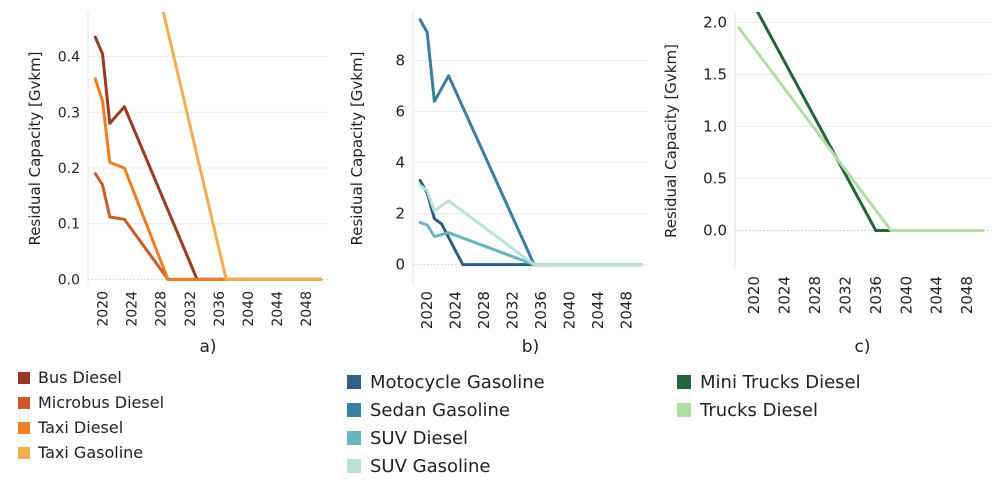 The width and height of the screenshot is (1000, 500). I want to click on panel-caption: b), so click(530, 347).